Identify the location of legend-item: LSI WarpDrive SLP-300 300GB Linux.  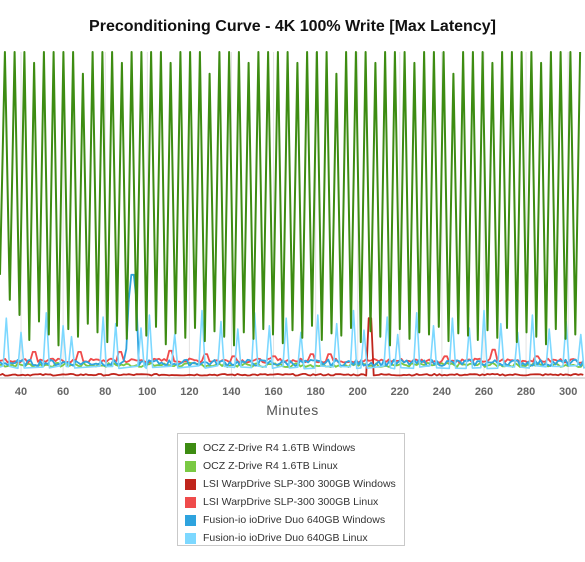
(294, 502).